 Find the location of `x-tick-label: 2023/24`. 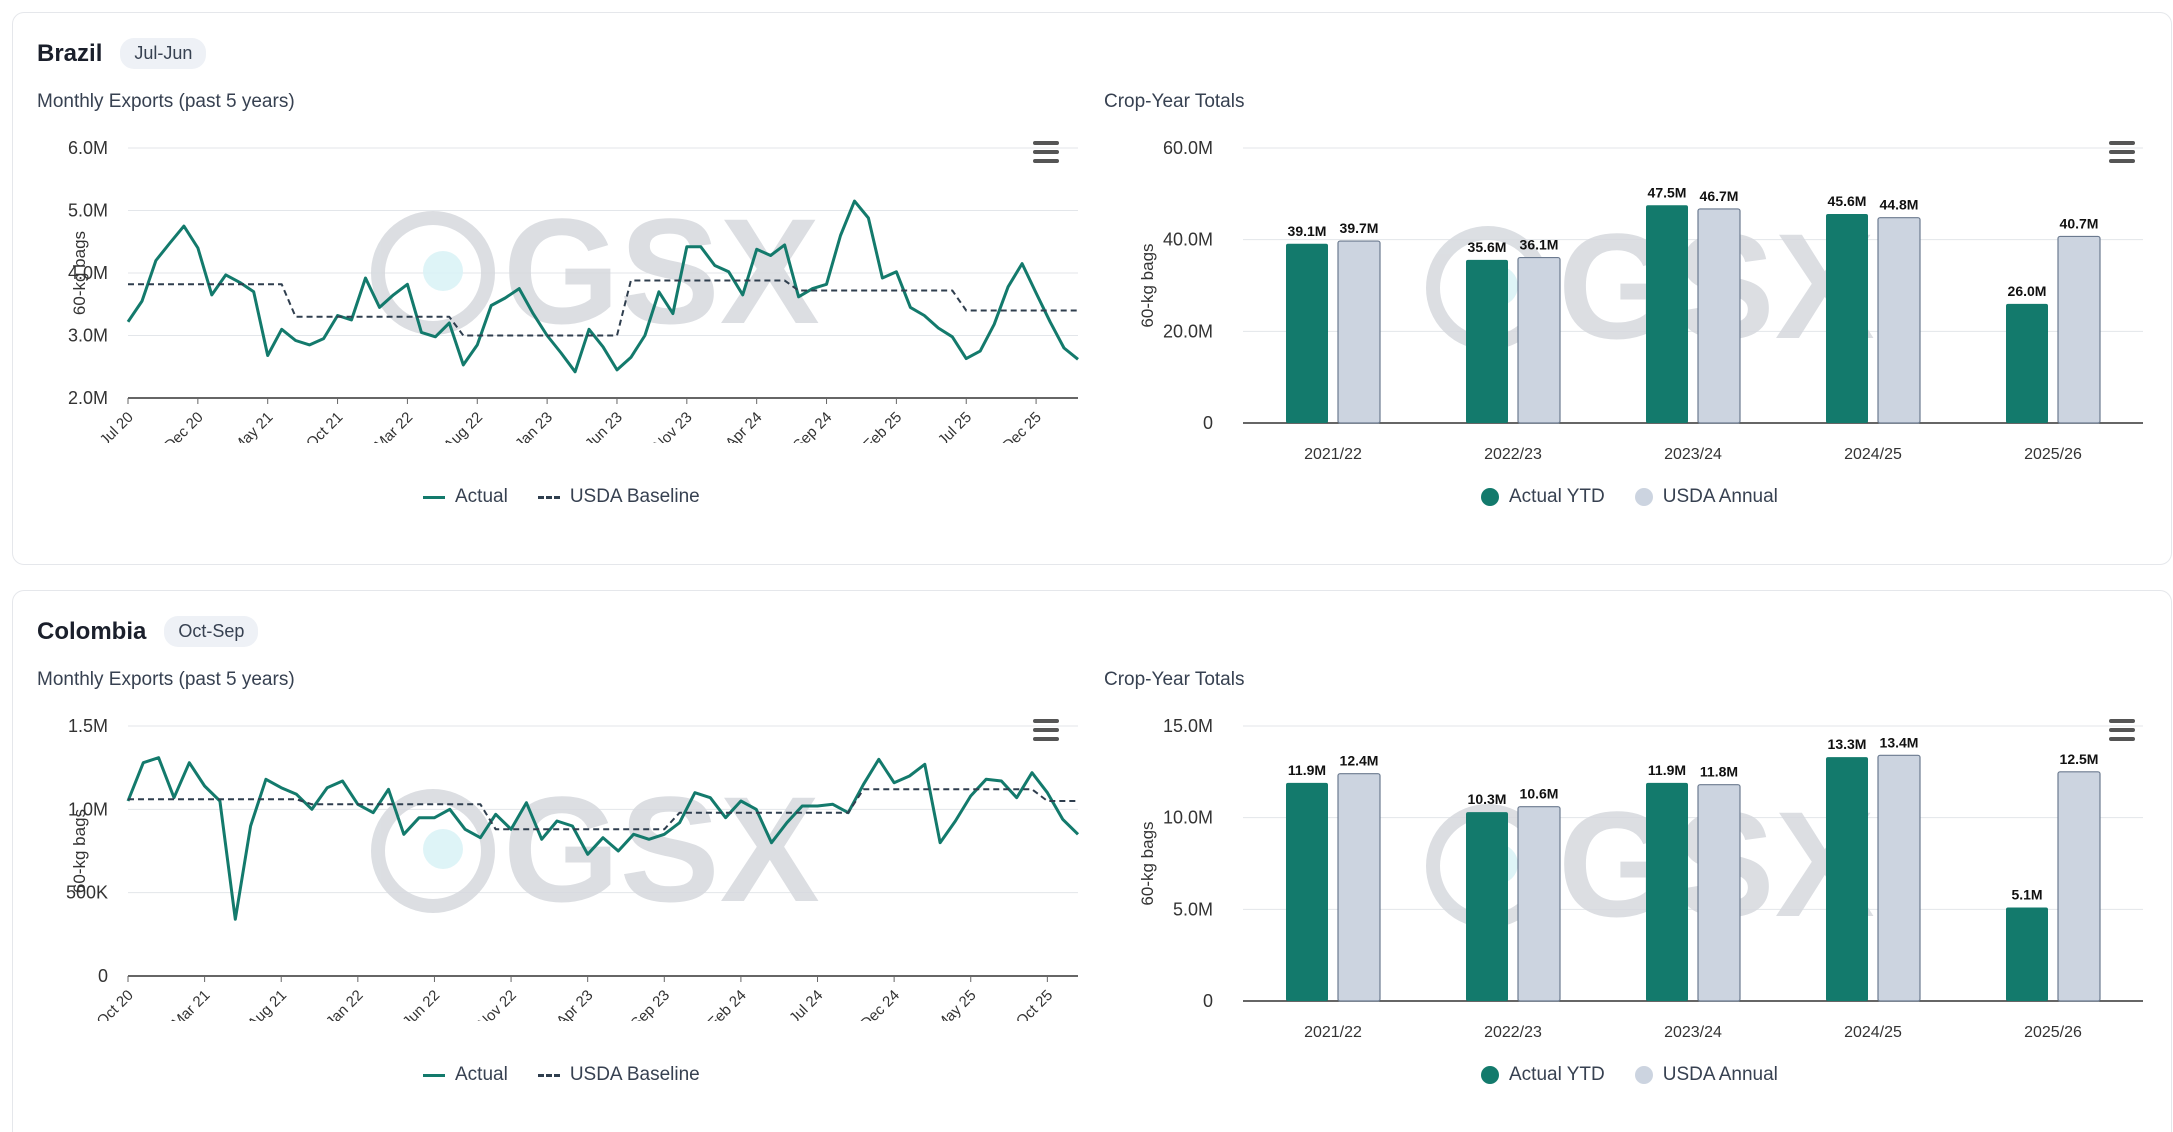

x-tick-label: 2023/24 is located at coordinates (1693, 1032).